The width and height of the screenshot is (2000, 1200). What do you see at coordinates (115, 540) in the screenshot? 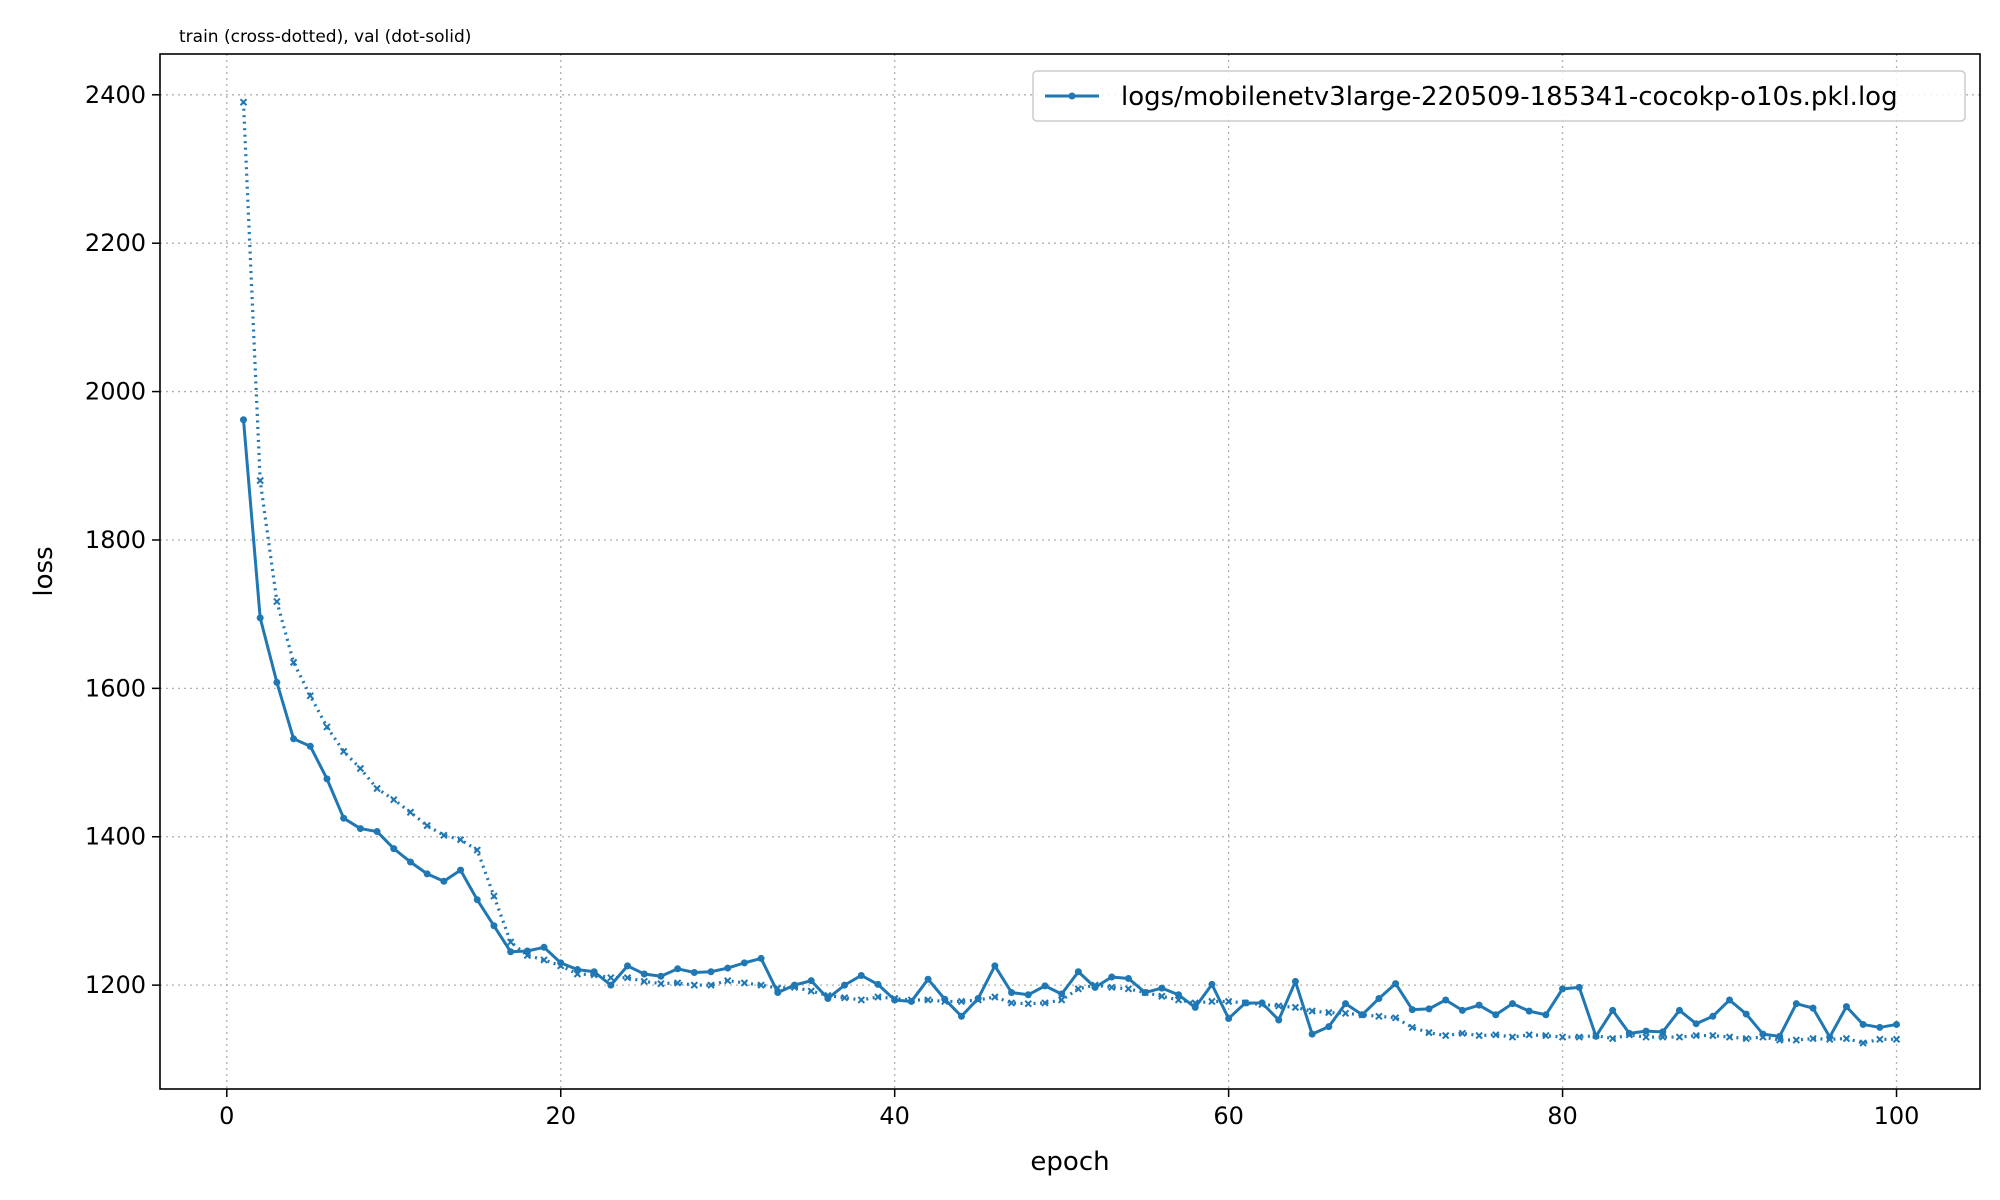
I see `y-tick-label: 1800` at bounding box center [115, 540].